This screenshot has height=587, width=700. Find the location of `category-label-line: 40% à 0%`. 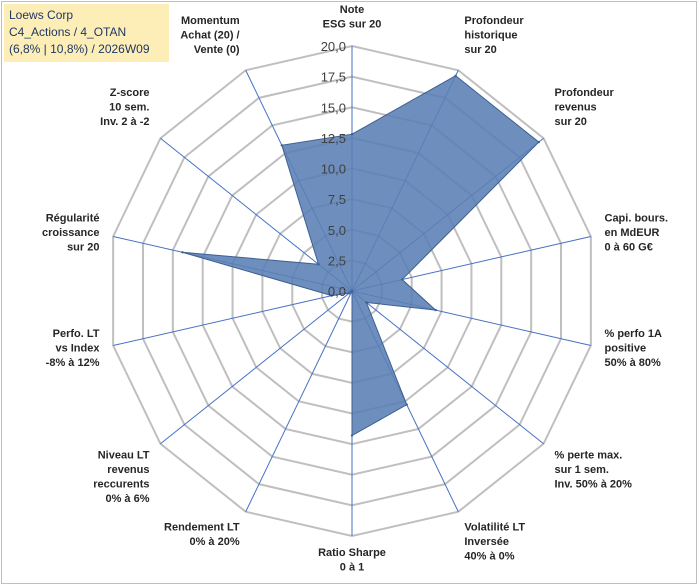

category-label-line: 40% à 0% is located at coordinates (489, 556).